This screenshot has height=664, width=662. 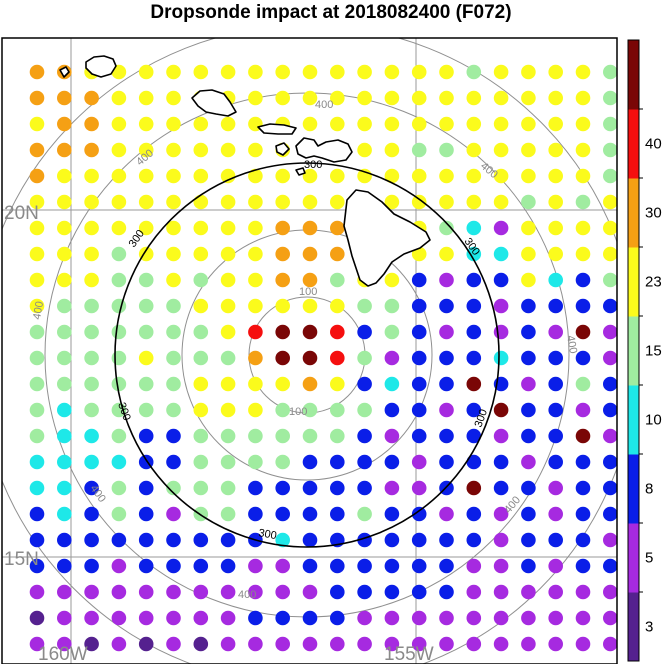 I want to click on ring-label-300-top: 300, so click(x=313, y=165).